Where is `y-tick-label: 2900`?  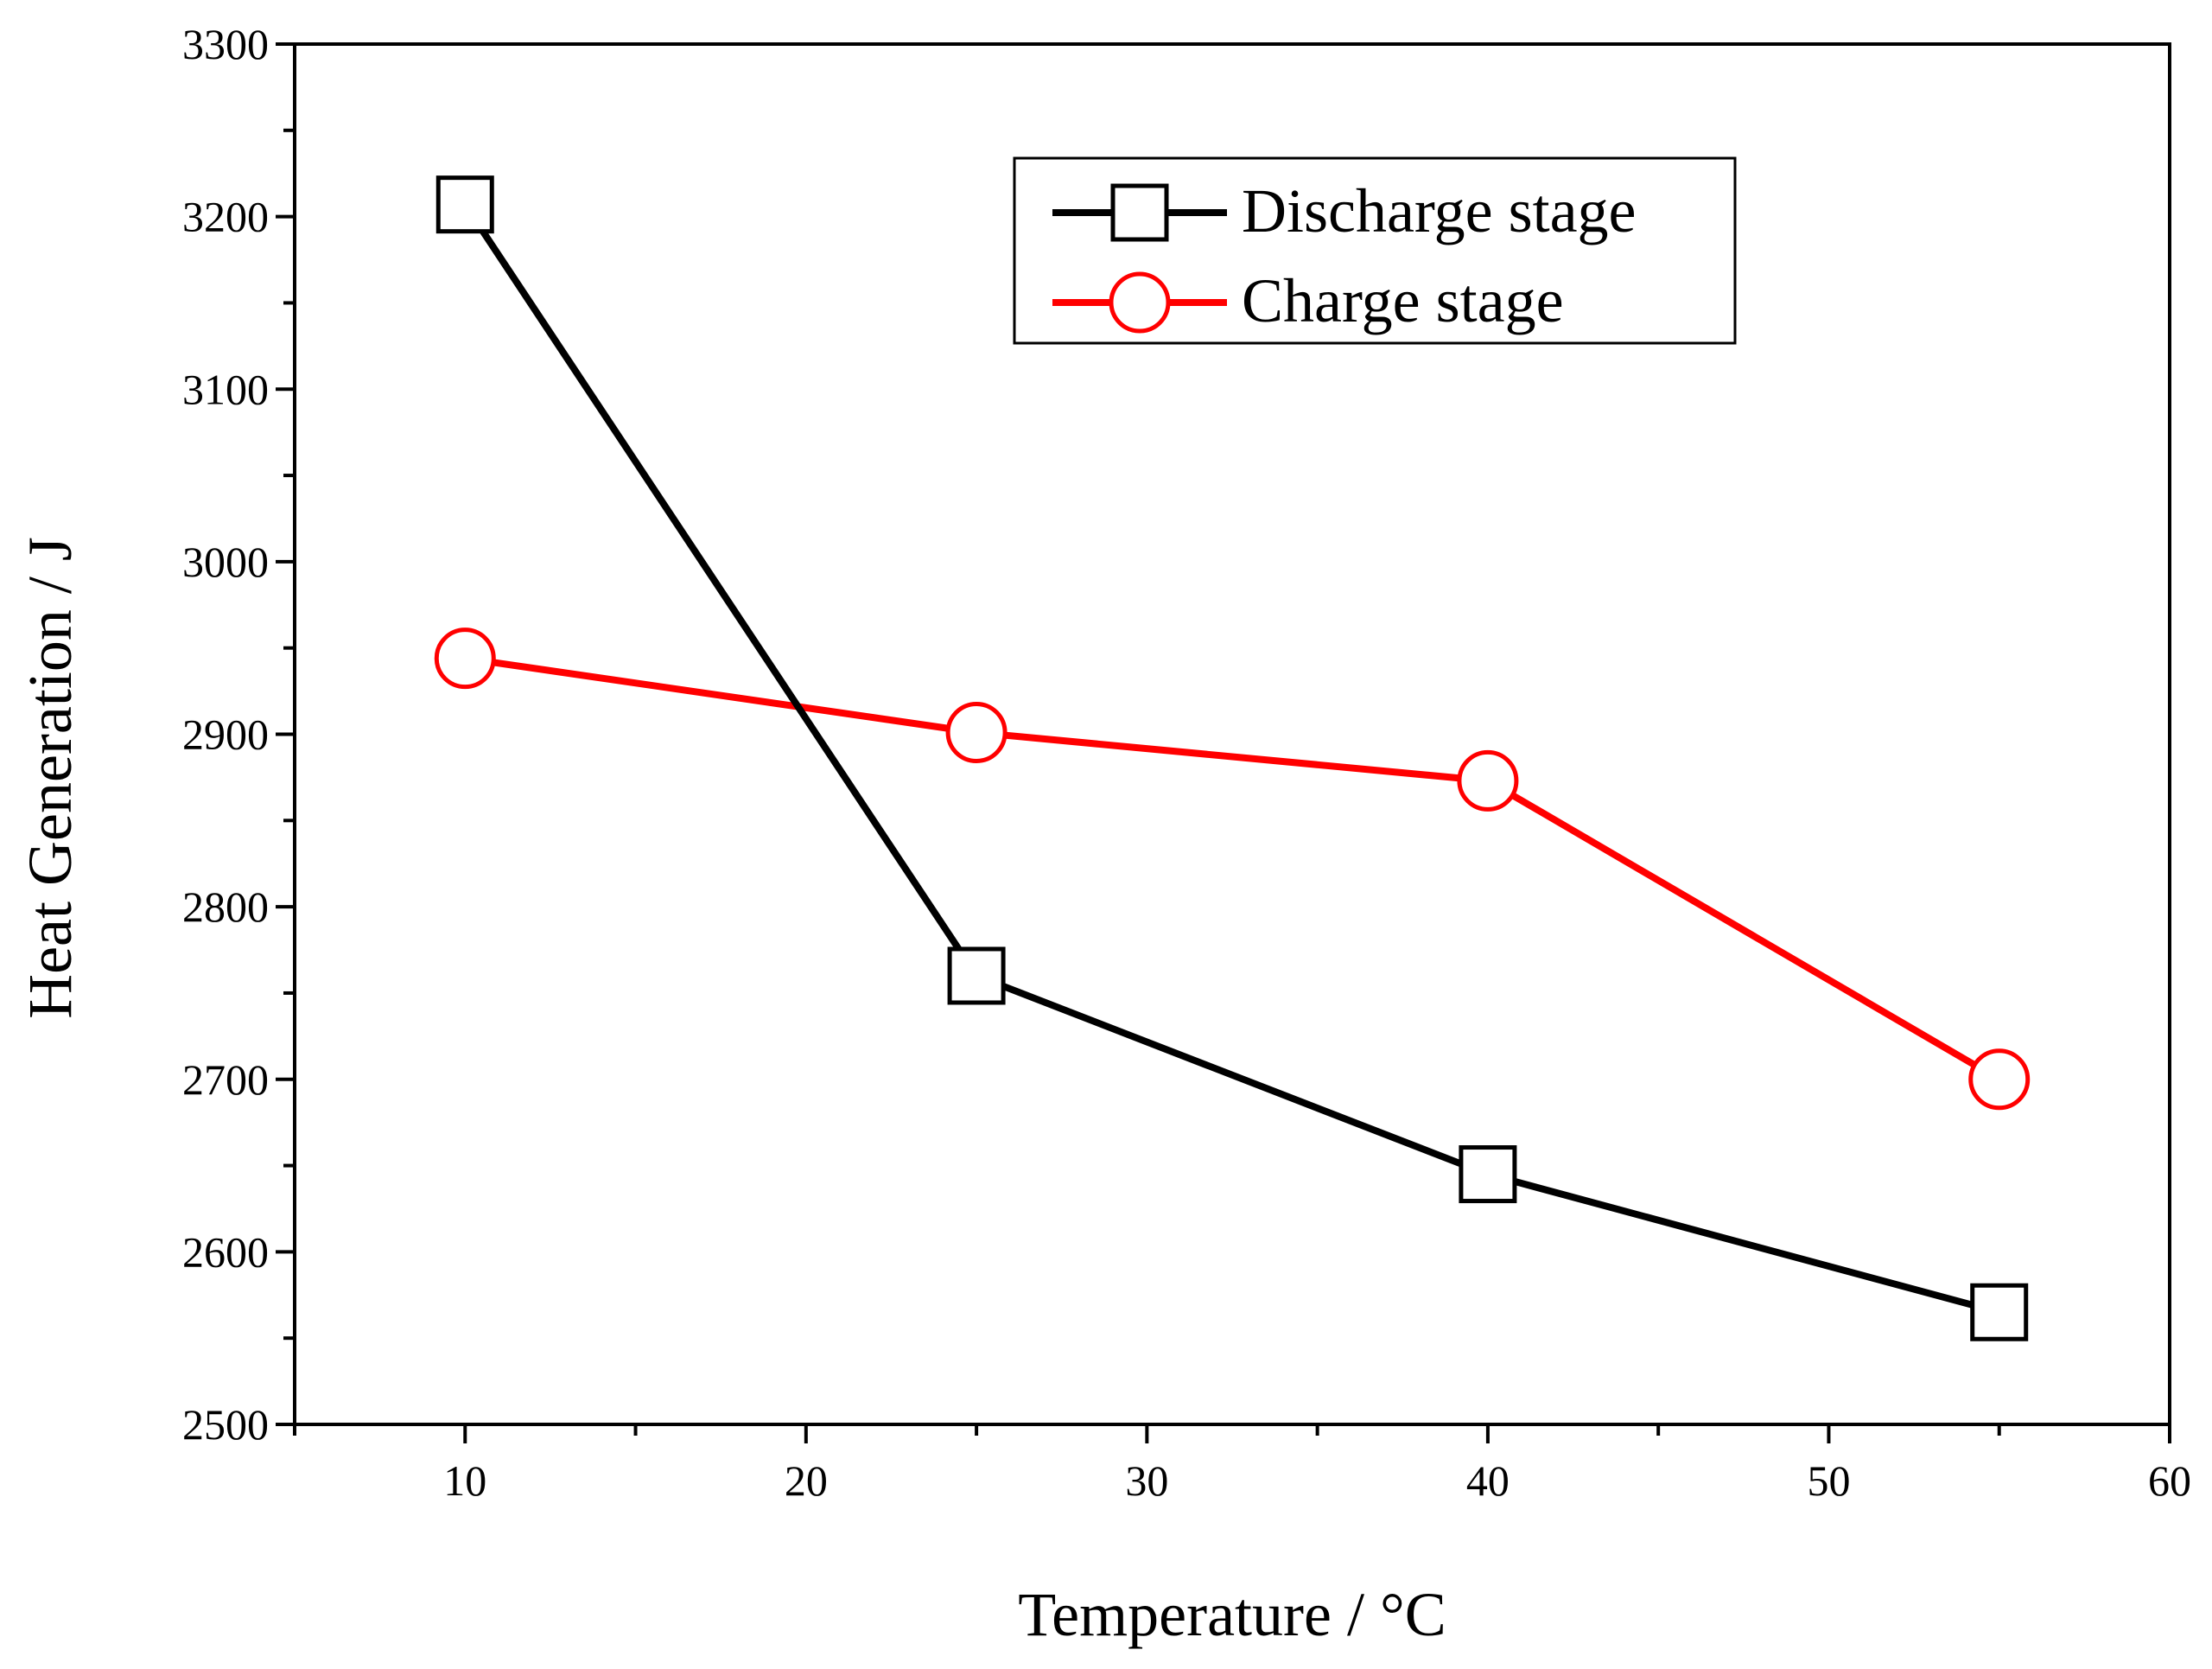
y-tick-label: 2900 is located at coordinates (225, 734).